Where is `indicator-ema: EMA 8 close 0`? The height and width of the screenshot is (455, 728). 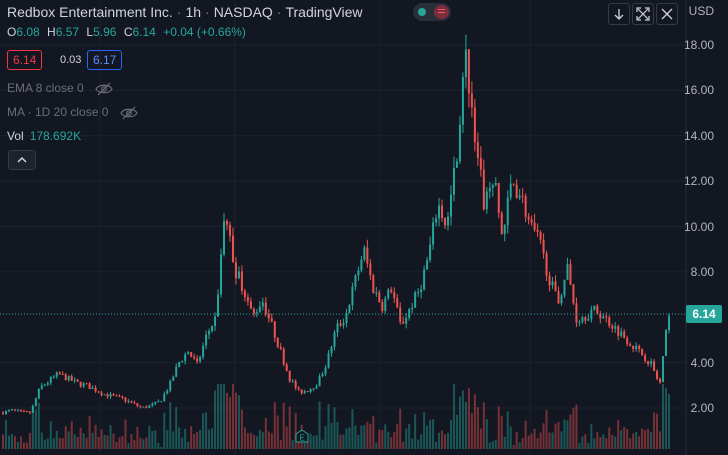 indicator-ema: EMA 8 close 0 is located at coordinates (60, 88).